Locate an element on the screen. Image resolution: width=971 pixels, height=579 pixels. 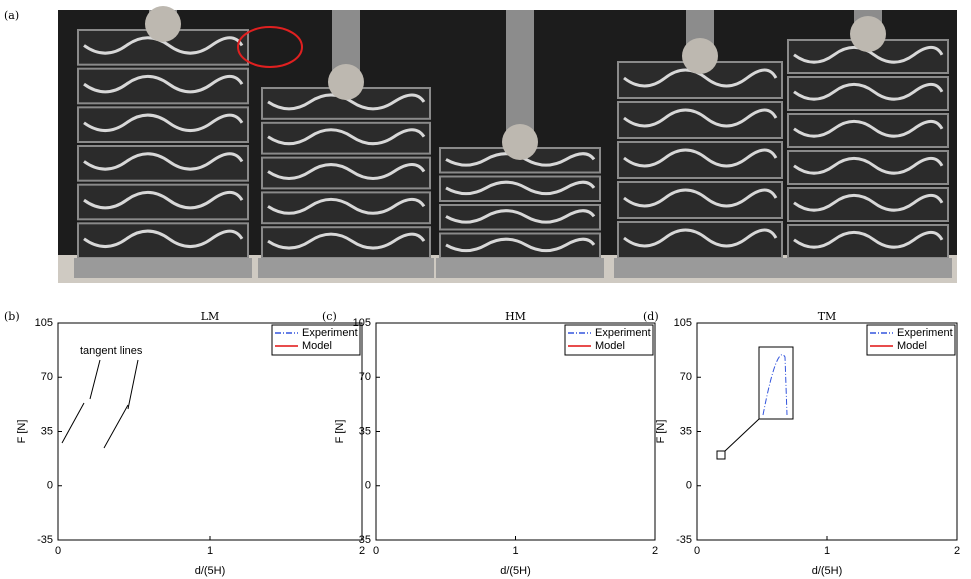
chart-title: LM is located at coordinates (210, 316).